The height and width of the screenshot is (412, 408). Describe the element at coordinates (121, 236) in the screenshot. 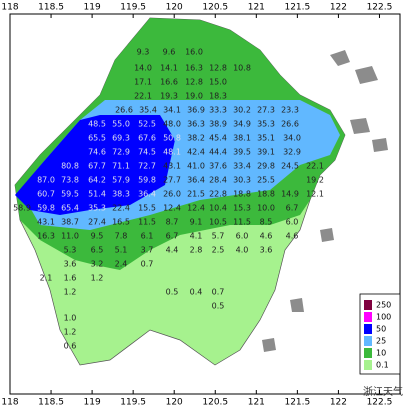

I see `station-value: 7.8` at that location.